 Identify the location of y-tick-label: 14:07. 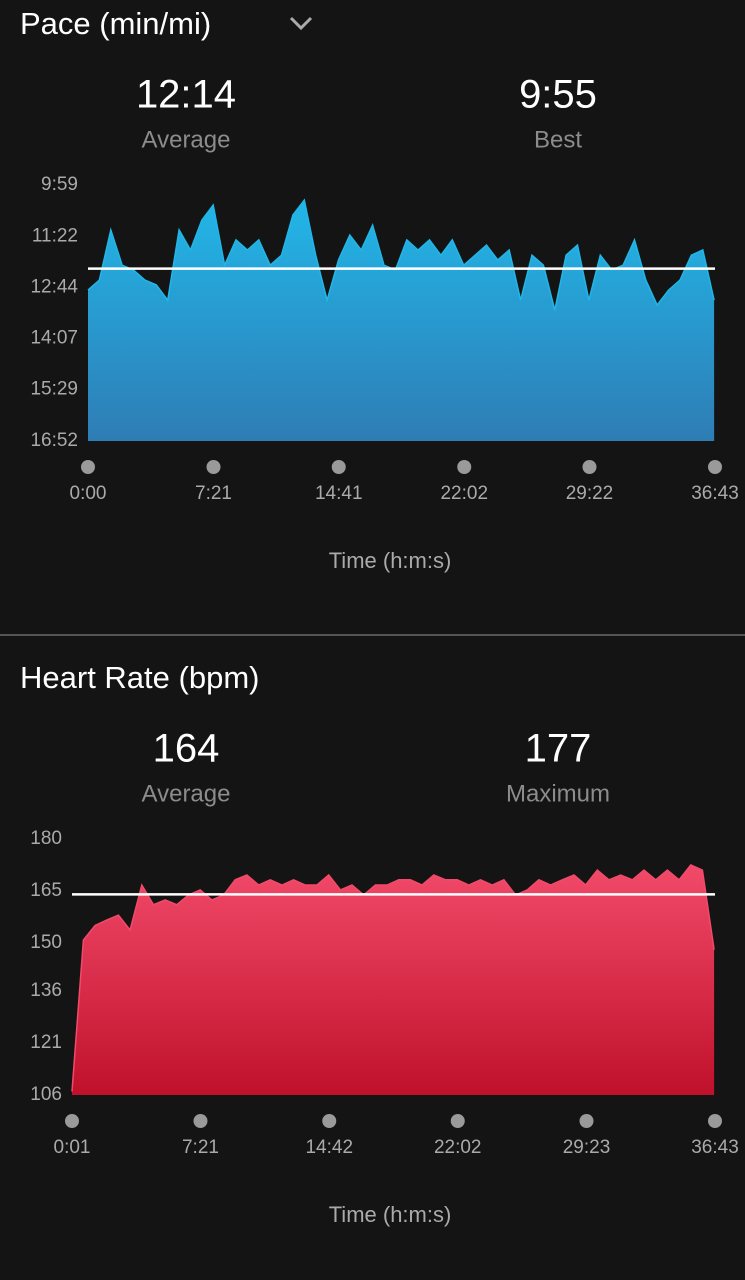
(54, 338).